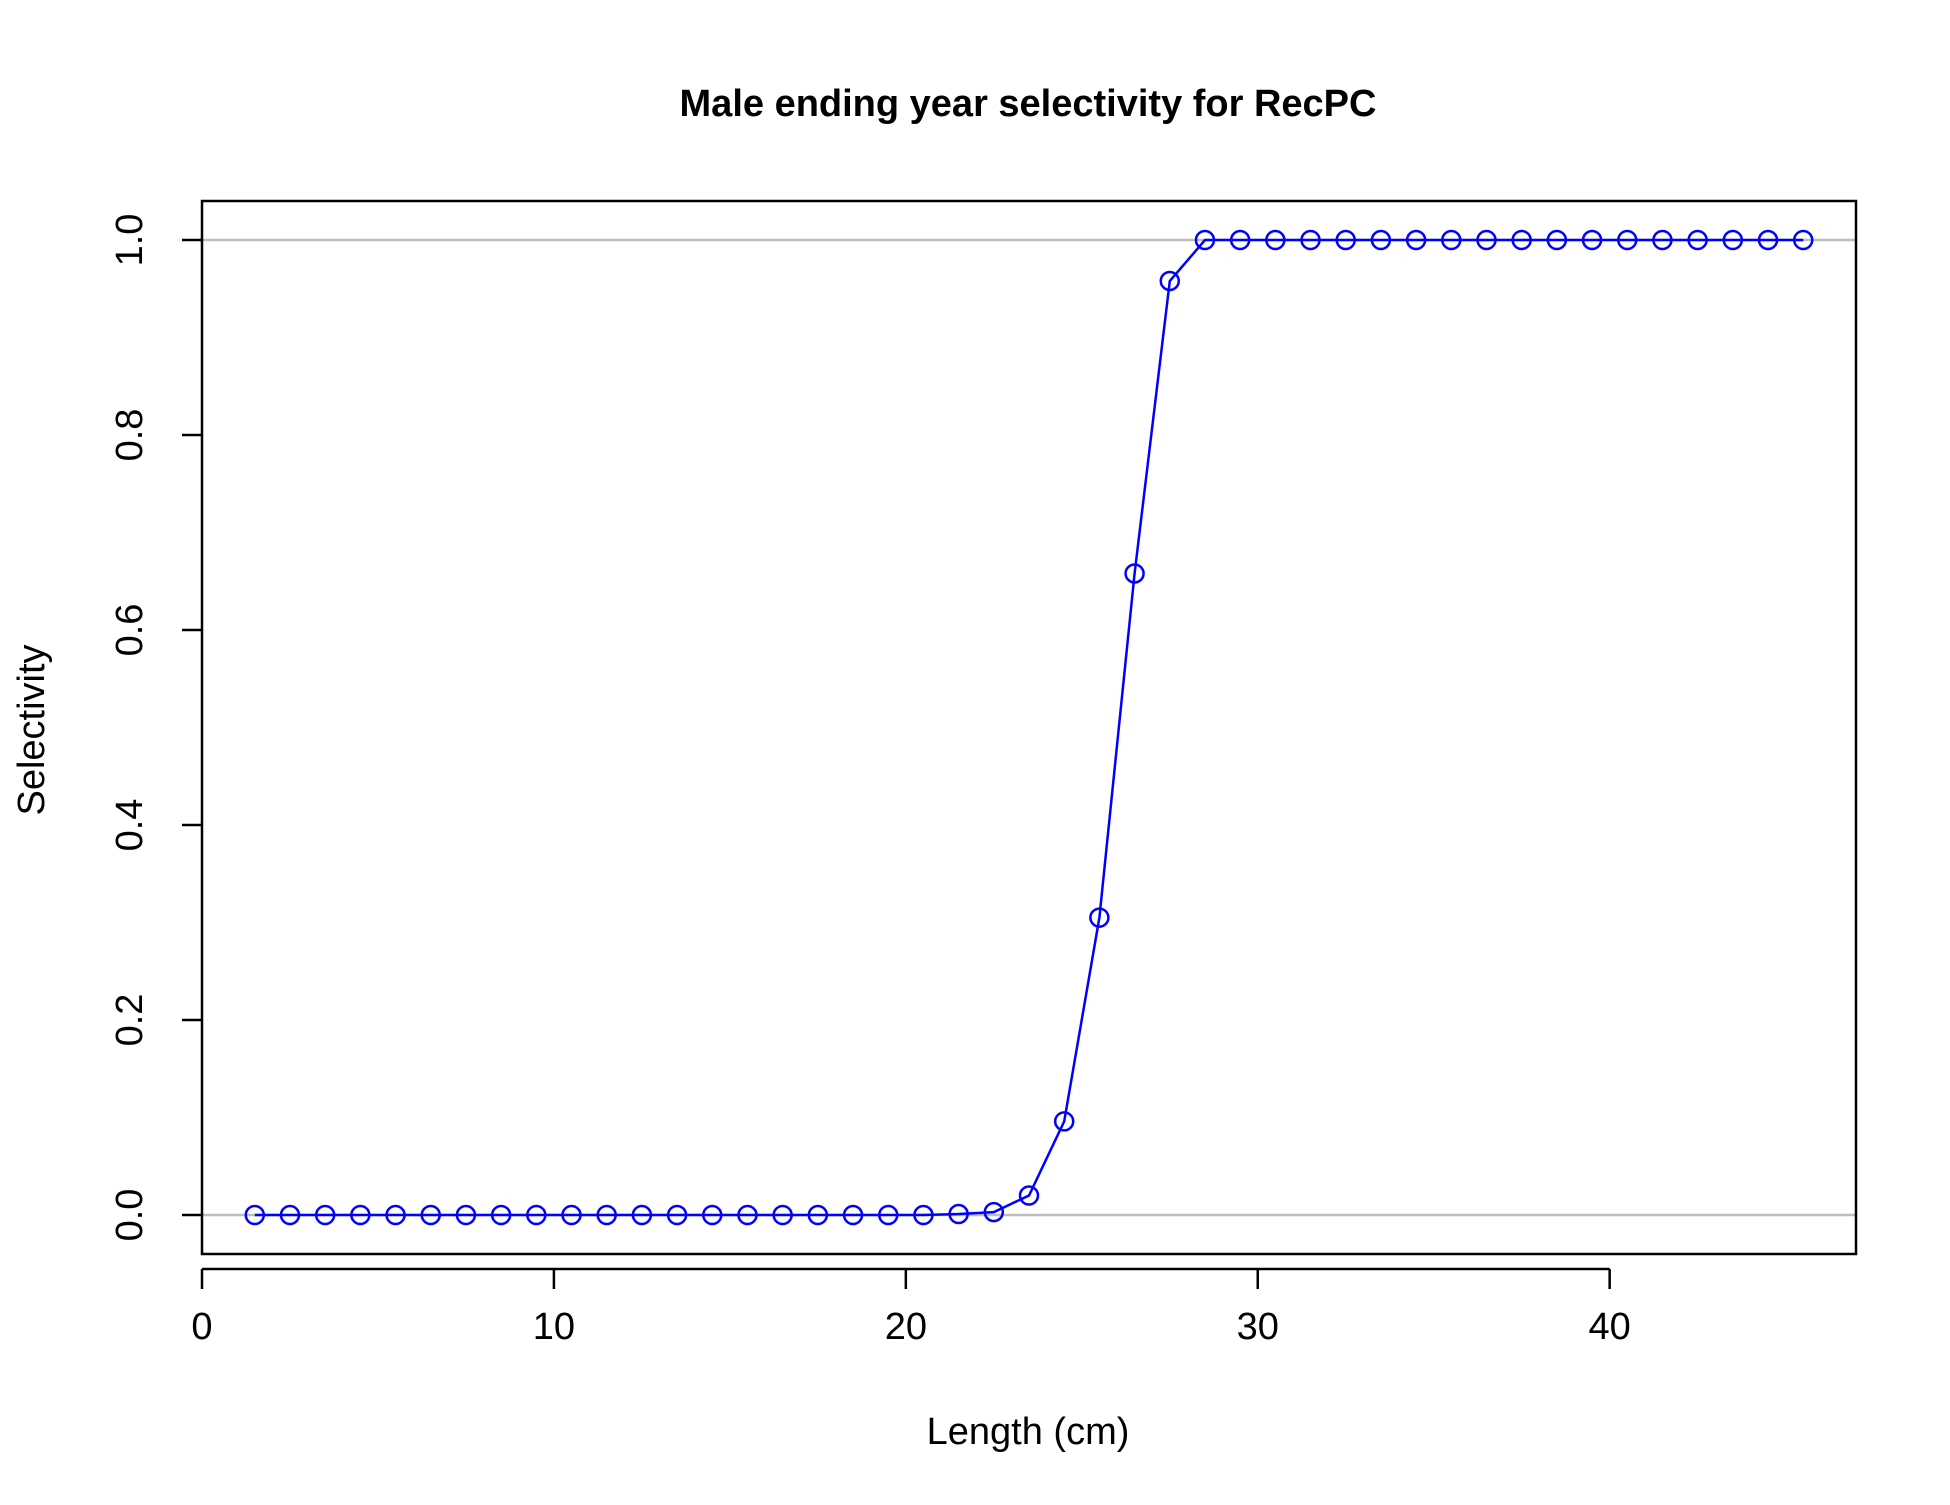 Image resolution: width=1950 pixels, height=1505 pixels. Describe the element at coordinates (130, 240) in the screenshot. I see `y-tick-label: 1.0` at that location.